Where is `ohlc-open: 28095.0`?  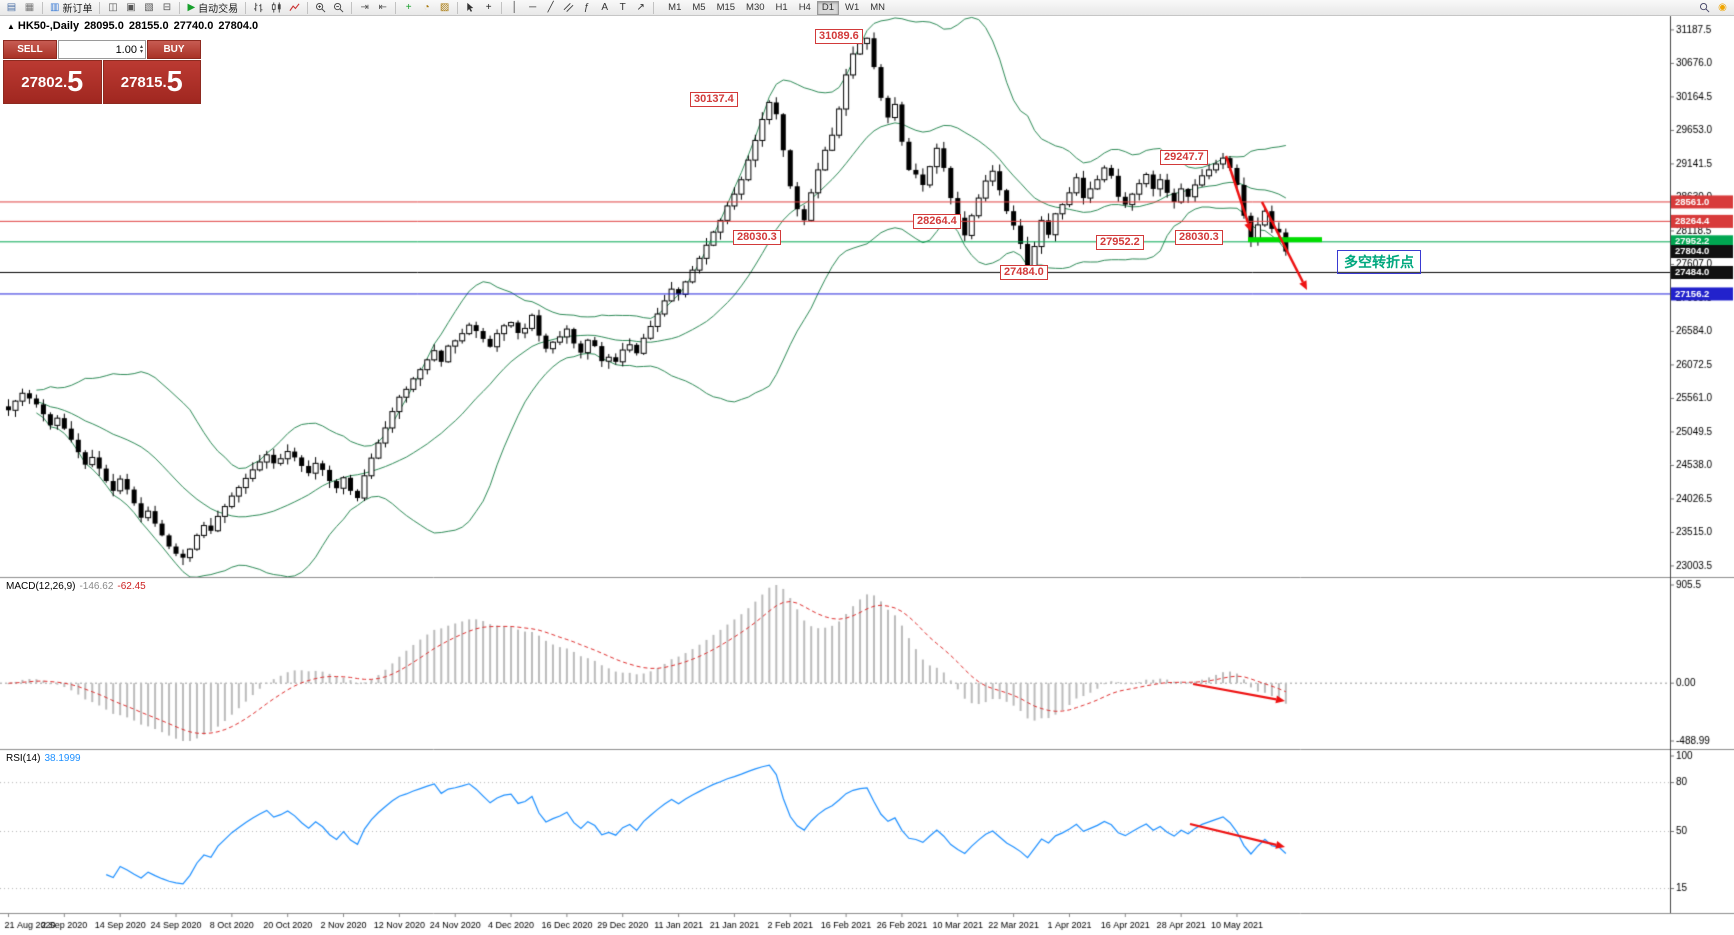 ohlc-open: 28095.0 is located at coordinates (104, 26).